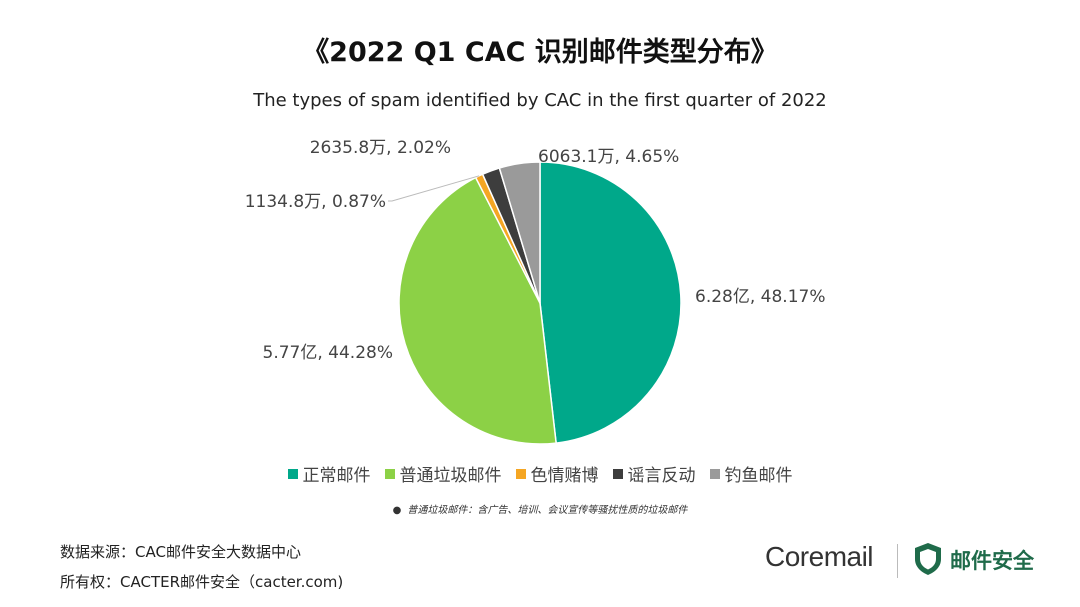 This screenshot has width=1080, height=607. What do you see at coordinates (434, 188) in the screenshot?
I see `leader-line` at bounding box center [434, 188].